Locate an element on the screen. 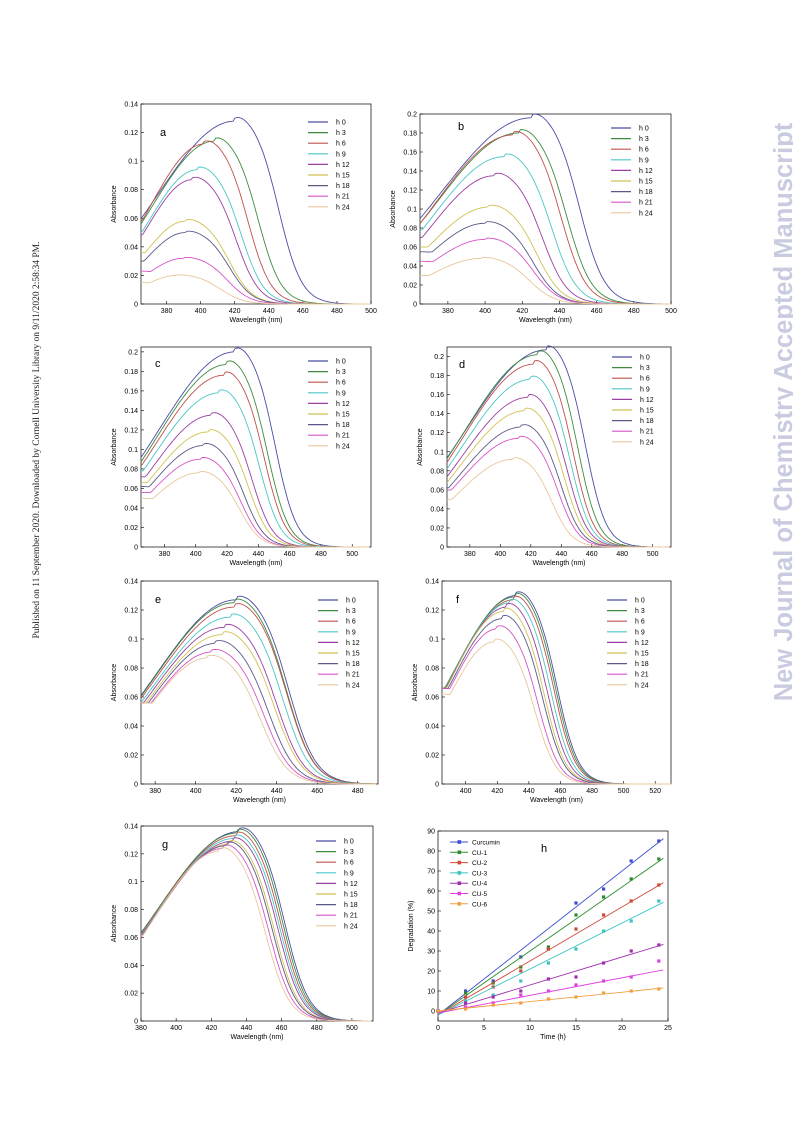 The width and height of the screenshot is (793, 1121). y-tick-label: 20 is located at coordinates (431, 972).